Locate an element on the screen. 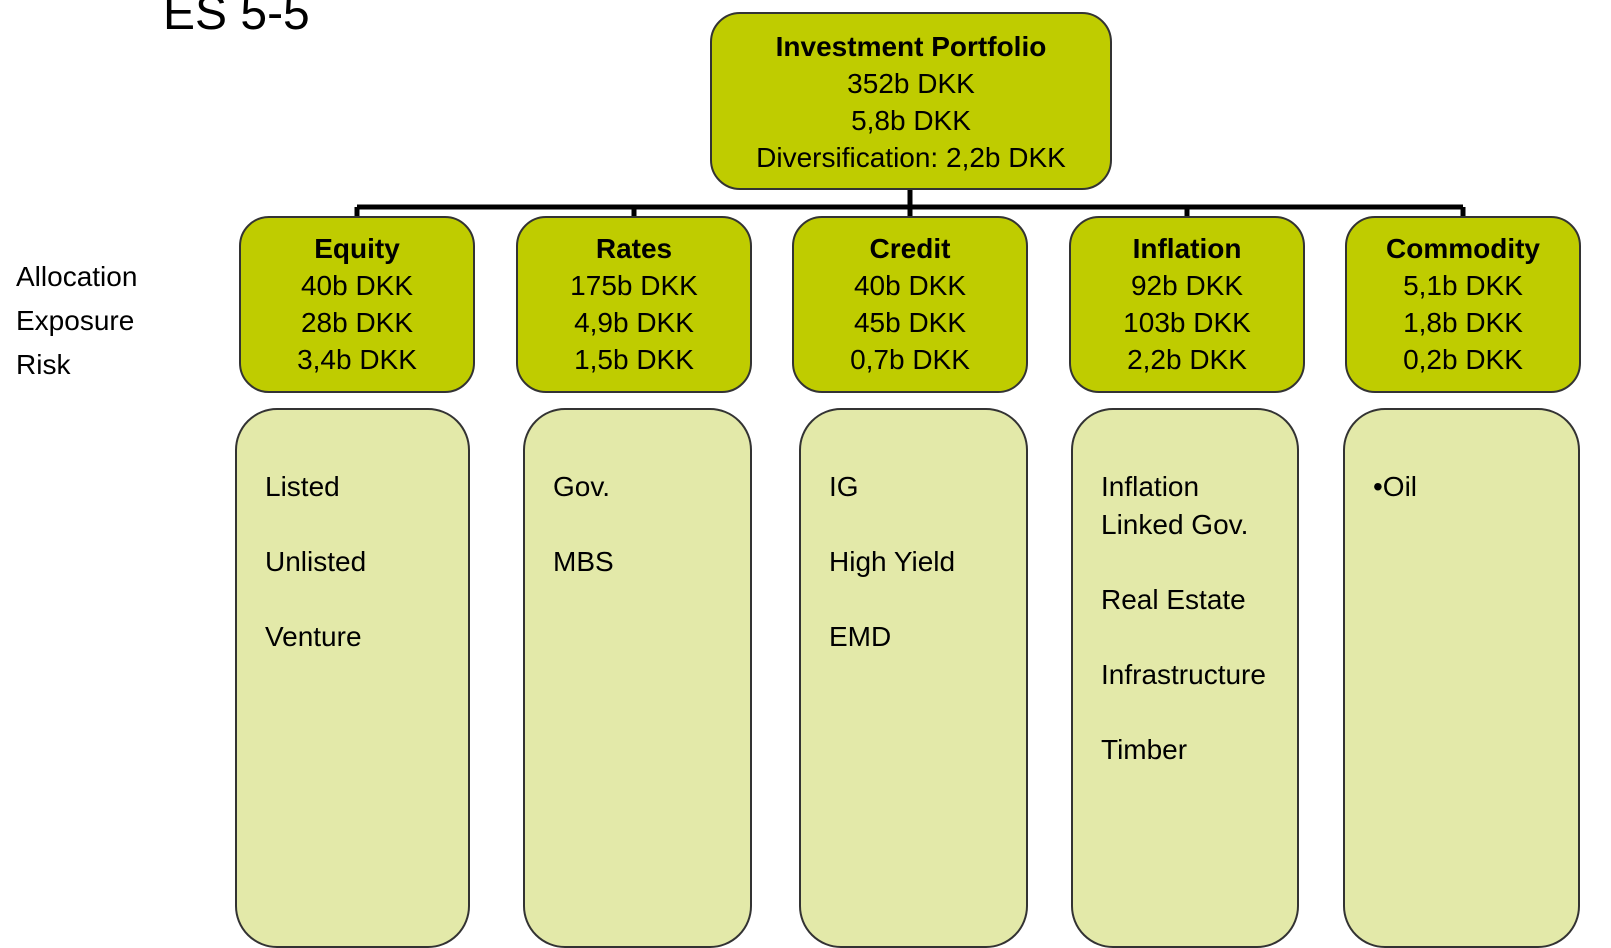  category-line: 0,7b DKK is located at coordinates (910, 359).